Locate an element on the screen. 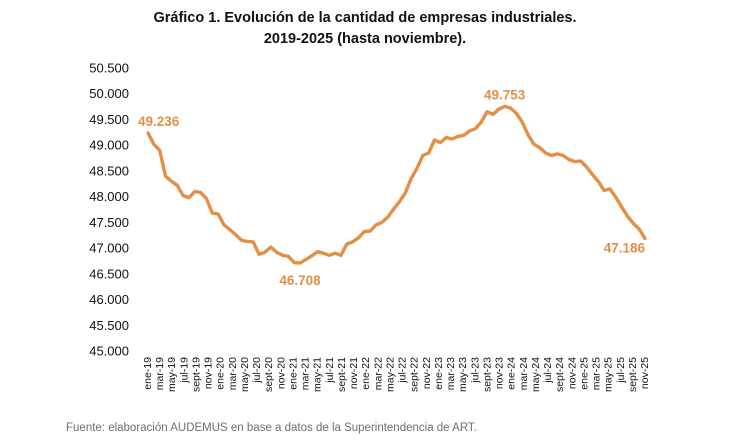 This screenshot has width=730, height=447. x-tick-label: may-25 is located at coordinates (609, 374).